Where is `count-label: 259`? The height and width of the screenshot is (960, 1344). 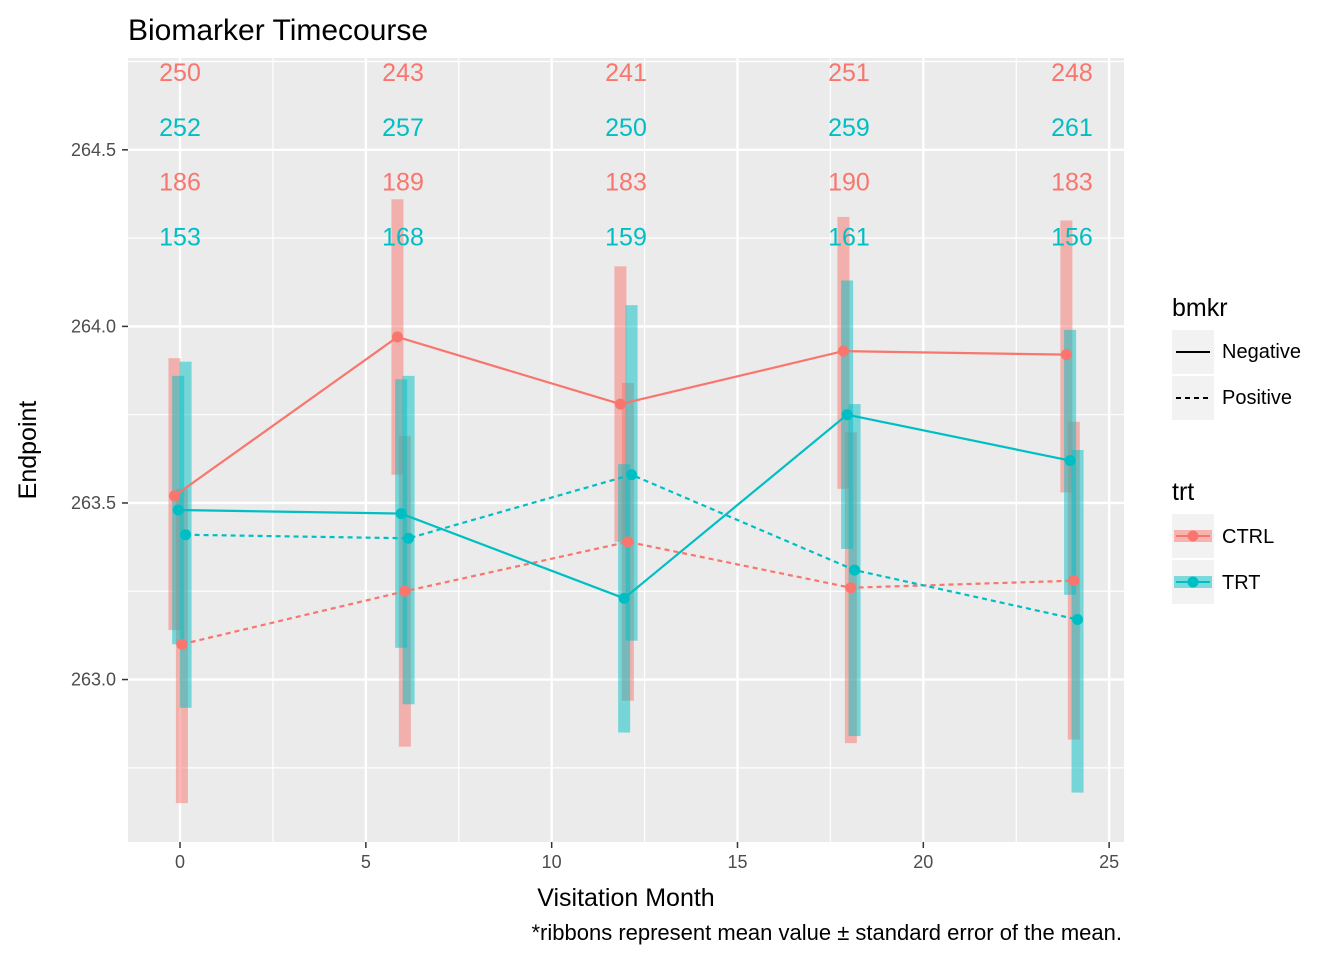
count-label: 259 is located at coordinates (849, 128).